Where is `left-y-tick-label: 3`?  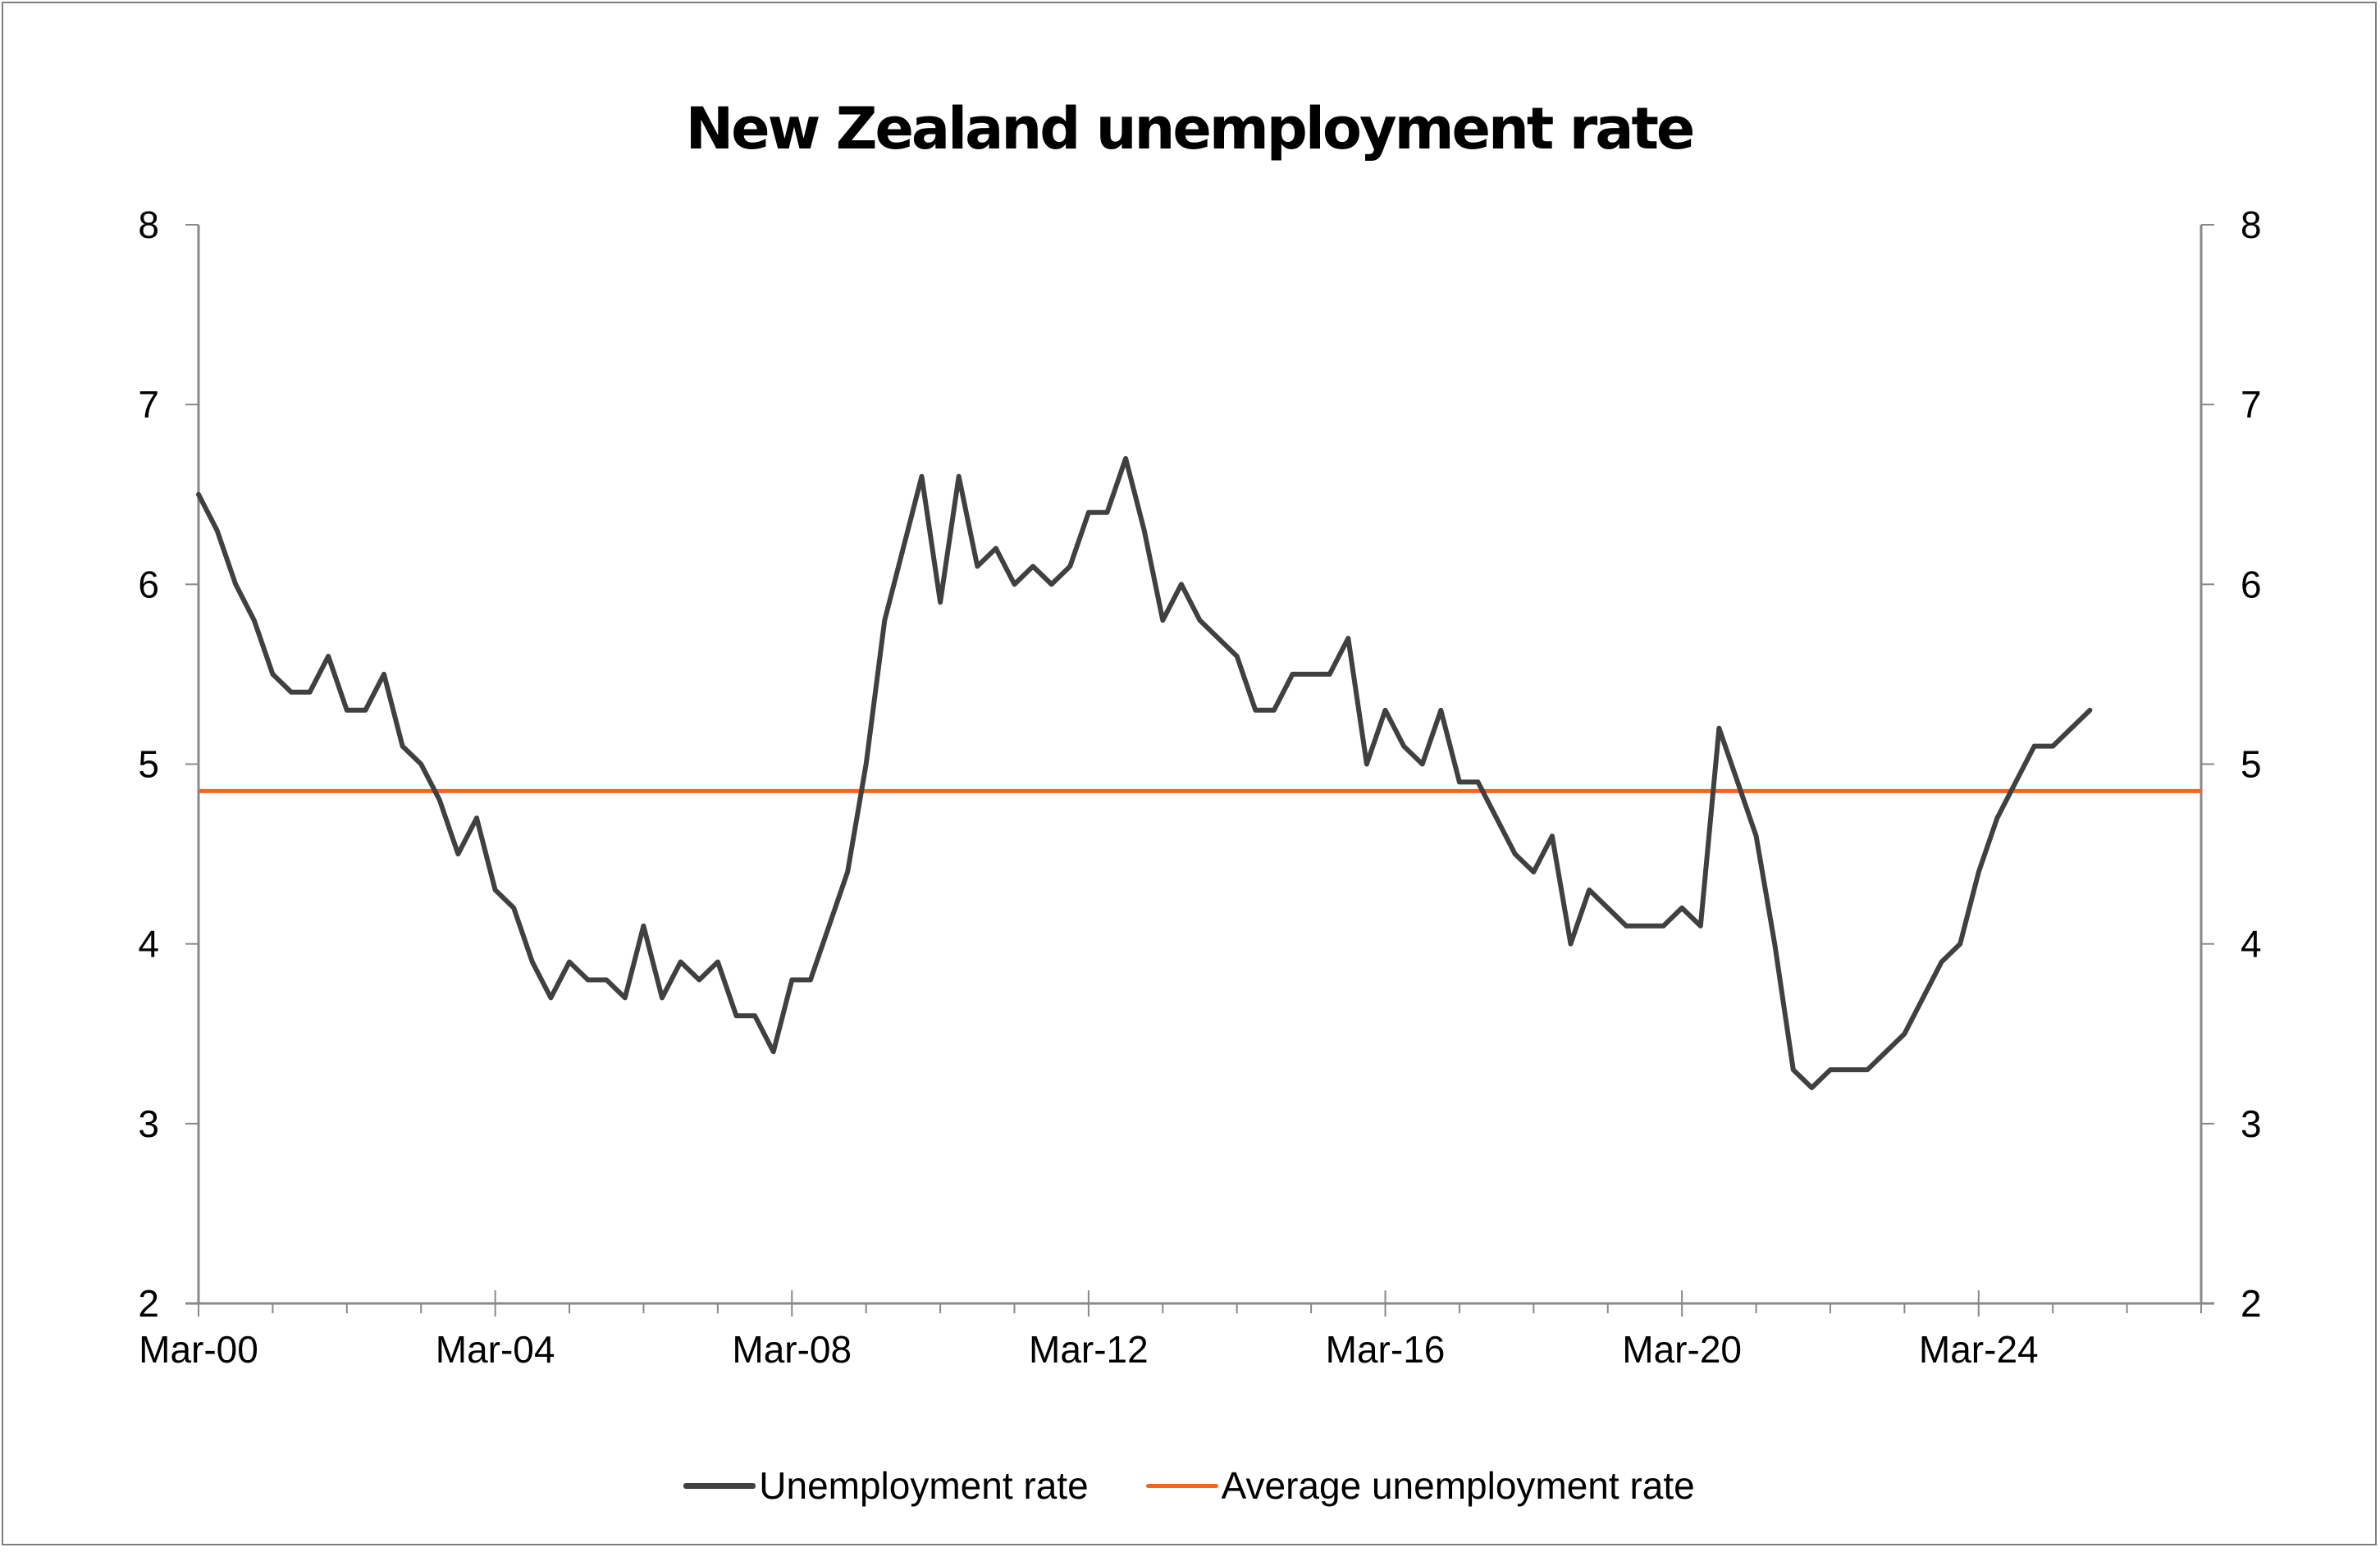 left-y-tick-label: 3 is located at coordinates (149, 1123).